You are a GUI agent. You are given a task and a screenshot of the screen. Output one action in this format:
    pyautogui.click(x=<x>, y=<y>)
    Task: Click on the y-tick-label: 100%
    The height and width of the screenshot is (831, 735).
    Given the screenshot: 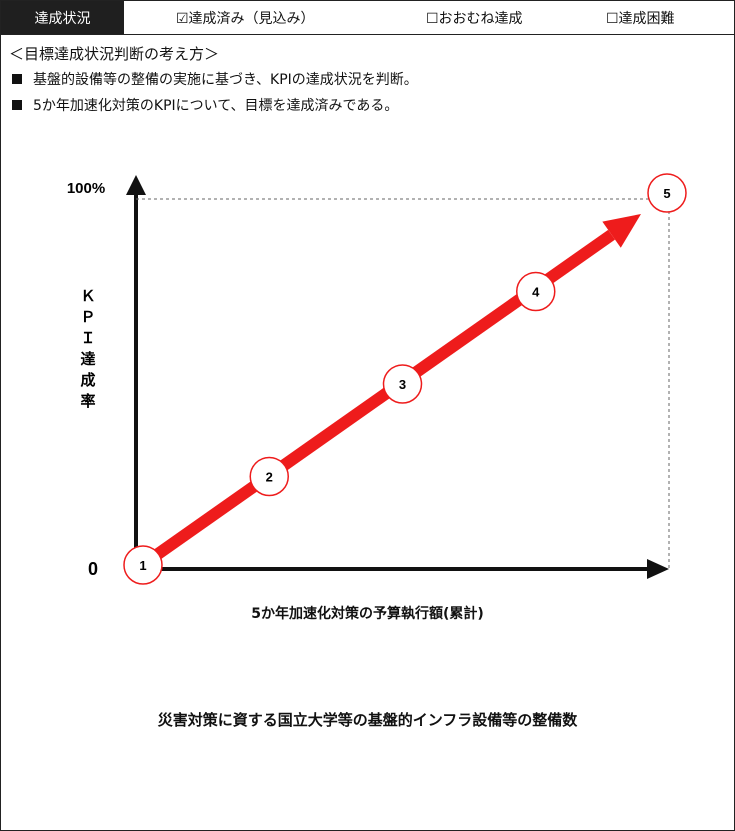 What is the action you would take?
    pyautogui.click(x=86, y=188)
    